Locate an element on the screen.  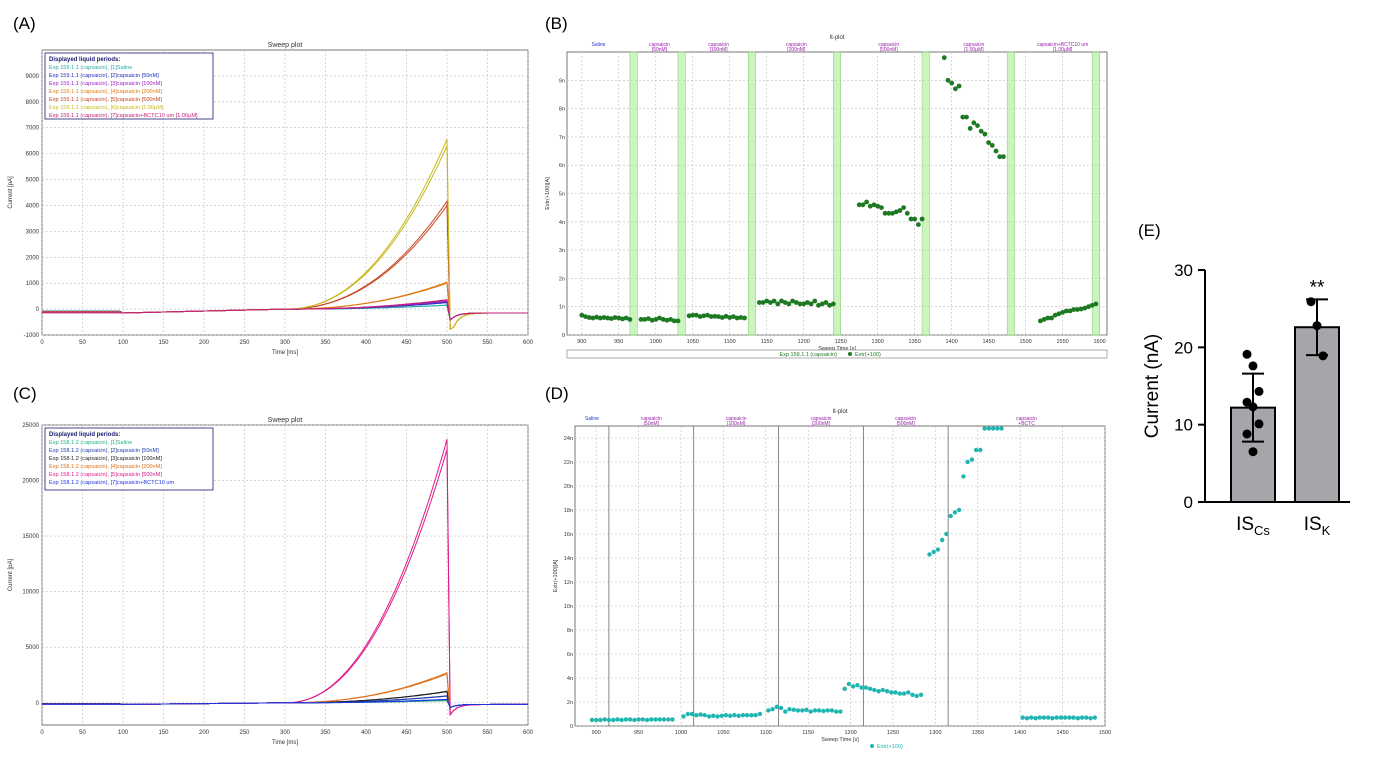
y-tick-label: 20 is located at coordinates (1183, 347).